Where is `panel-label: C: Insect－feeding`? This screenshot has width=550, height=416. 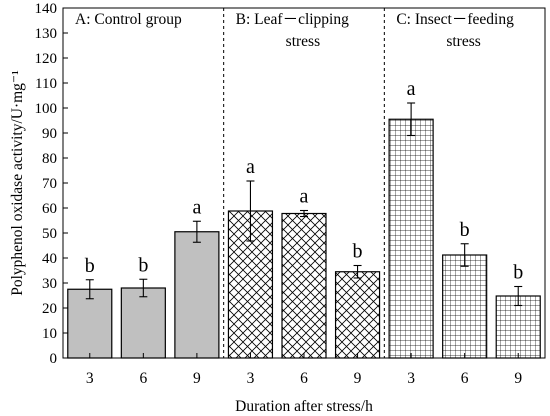 panel-label: C: Insect－feeding is located at coordinates (455, 19).